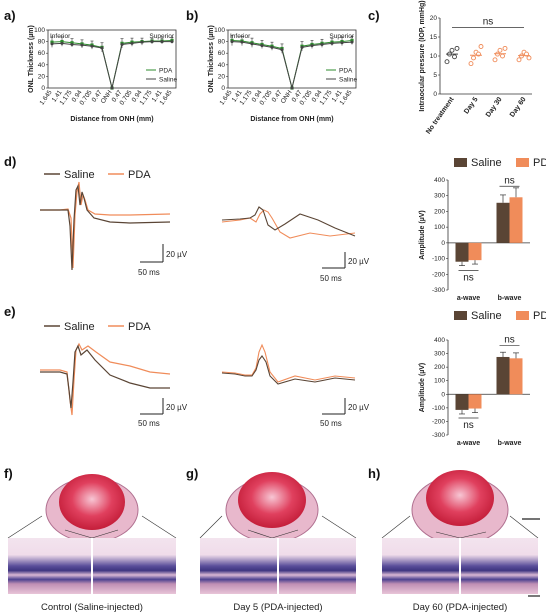  What do you see at coordinates (440, 116) in the screenshot?
I see `x-tick-label: No treatment` at bounding box center [440, 116].